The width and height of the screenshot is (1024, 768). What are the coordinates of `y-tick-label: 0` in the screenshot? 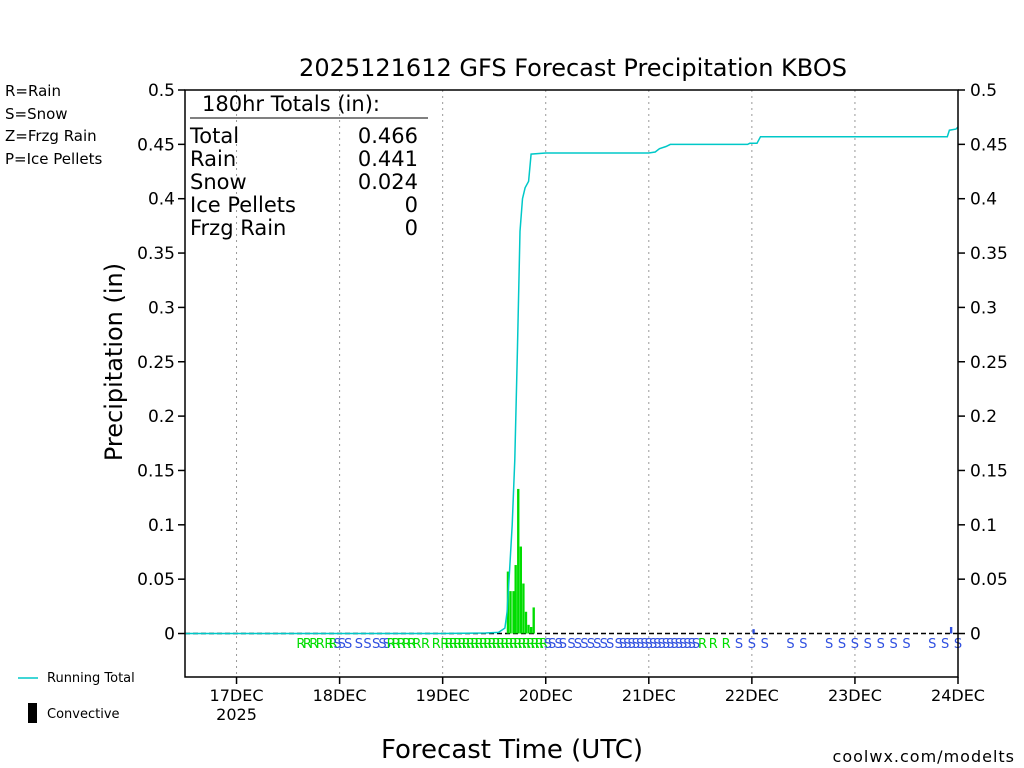 It's located at (169, 635).